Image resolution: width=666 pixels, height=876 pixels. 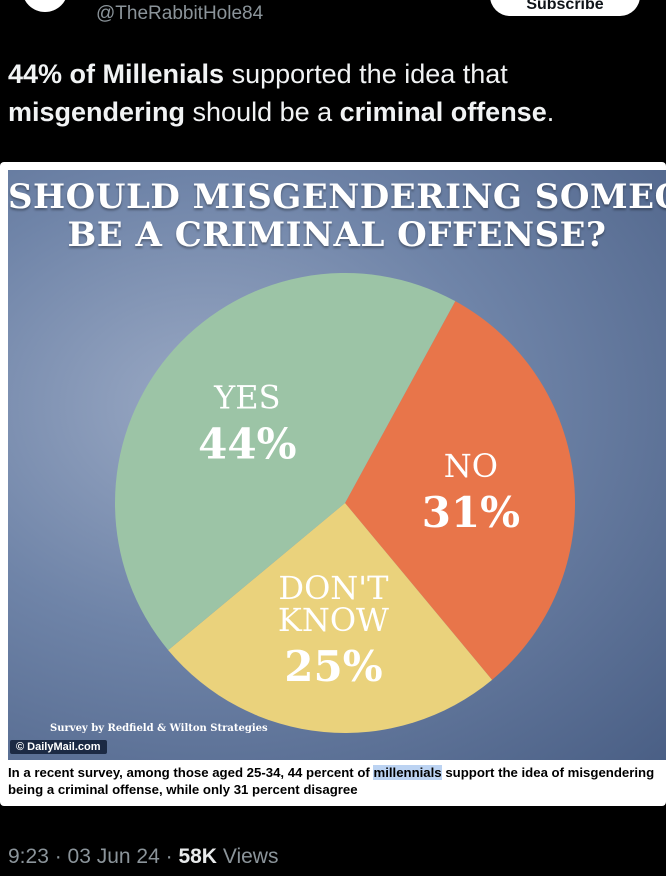 What do you see at coordinates (333, 666) in the screenshot?
I see `slice-value-1: 25%` at bounding box center [333, 666].